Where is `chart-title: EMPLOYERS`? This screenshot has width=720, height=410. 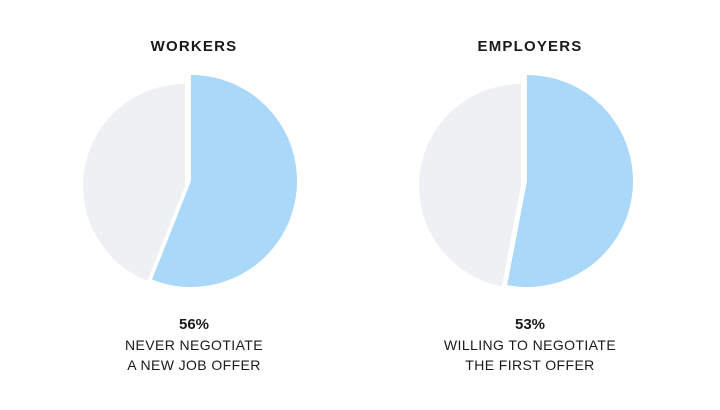 chart-title: EMPLOYERS is located at coordinates (530, 46).